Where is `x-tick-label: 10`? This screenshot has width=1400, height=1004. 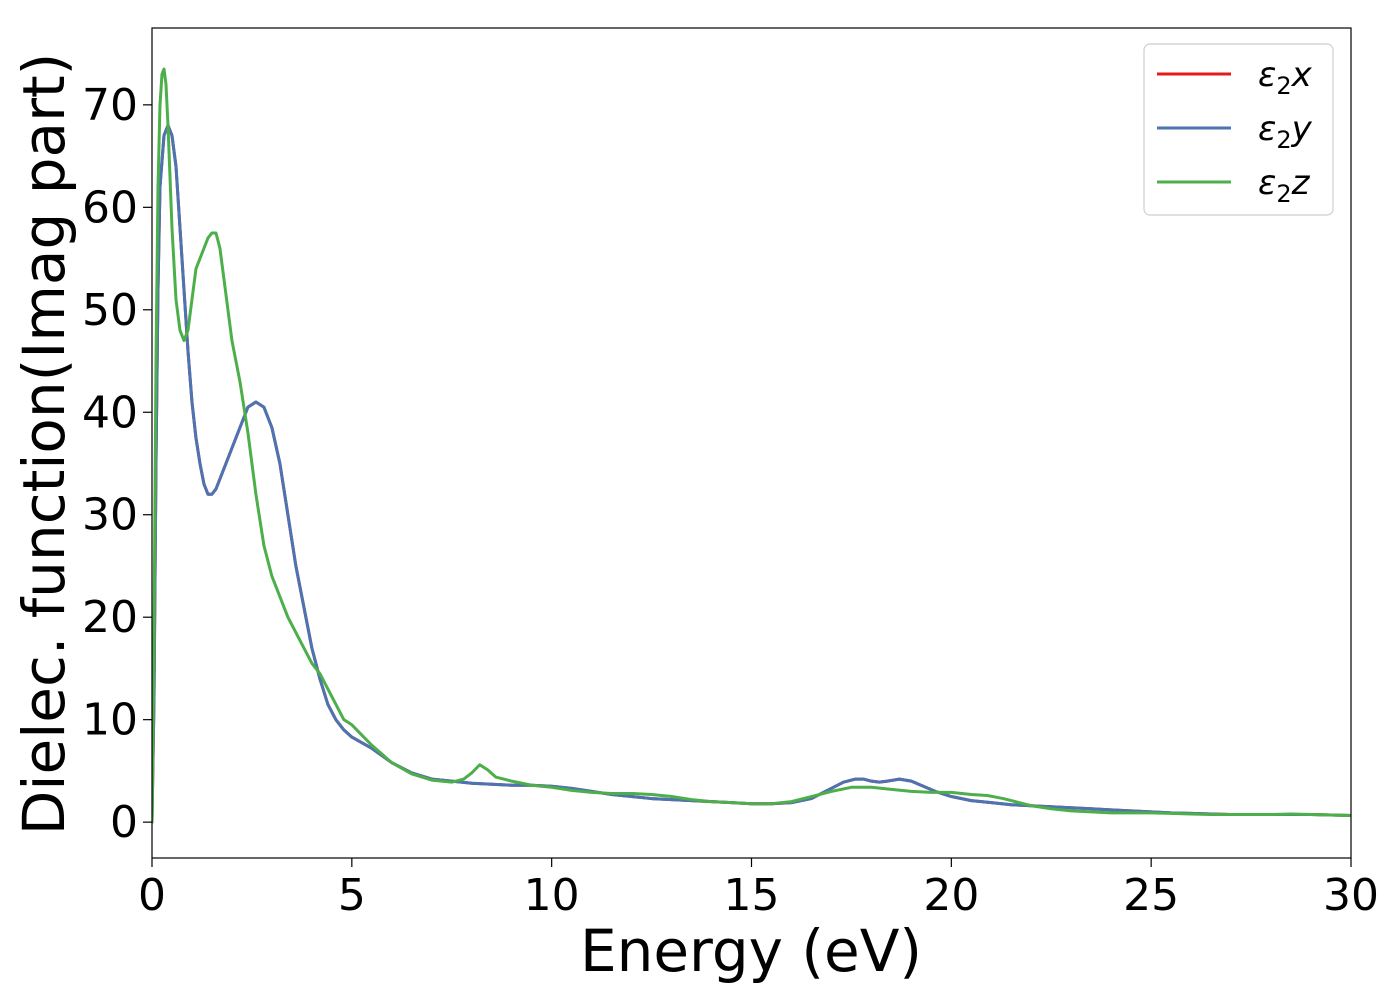
x-tick-label: 10 is located at coordinates (552, 895).